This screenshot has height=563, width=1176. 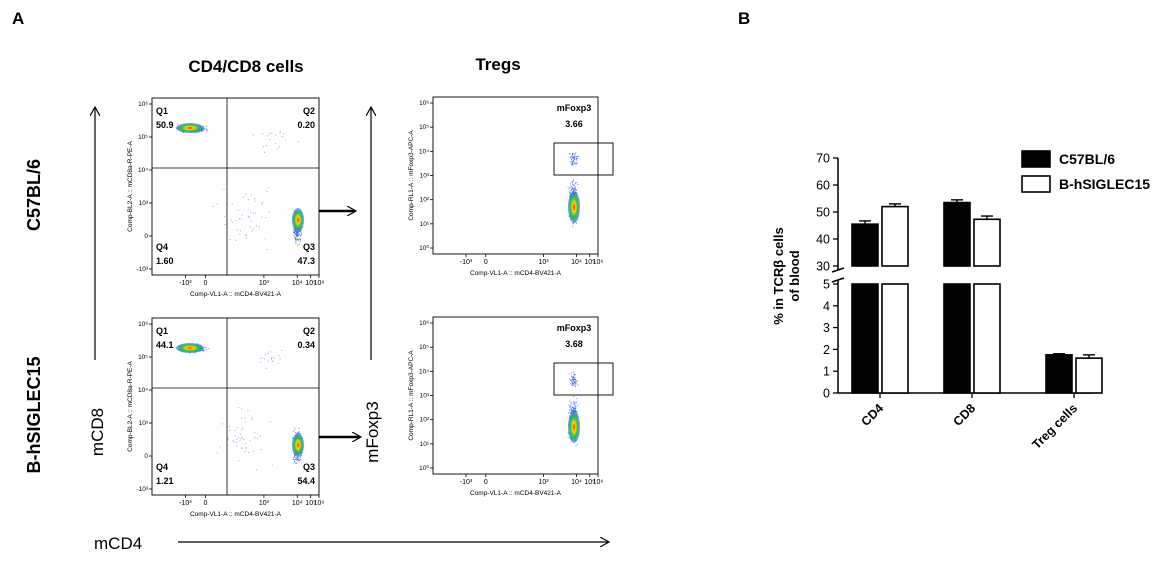 What do you see at coordinates (319, 503) in the screenshot?
I see `x-tick-label: 10⁶` at bounding box center [319, 503].